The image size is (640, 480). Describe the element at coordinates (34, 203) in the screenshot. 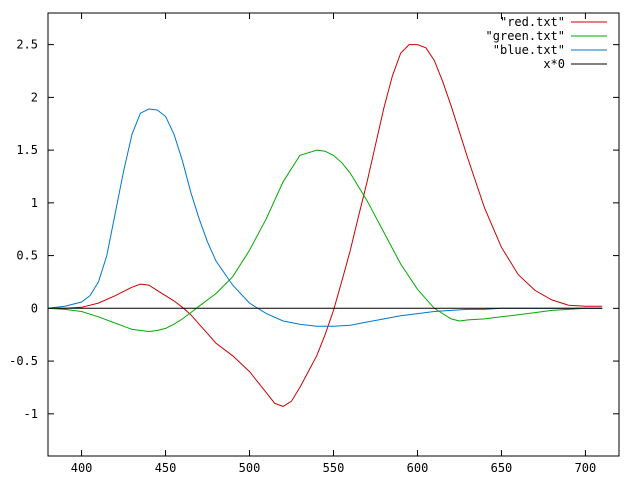

I see `y-tick-label: 1` at that location.